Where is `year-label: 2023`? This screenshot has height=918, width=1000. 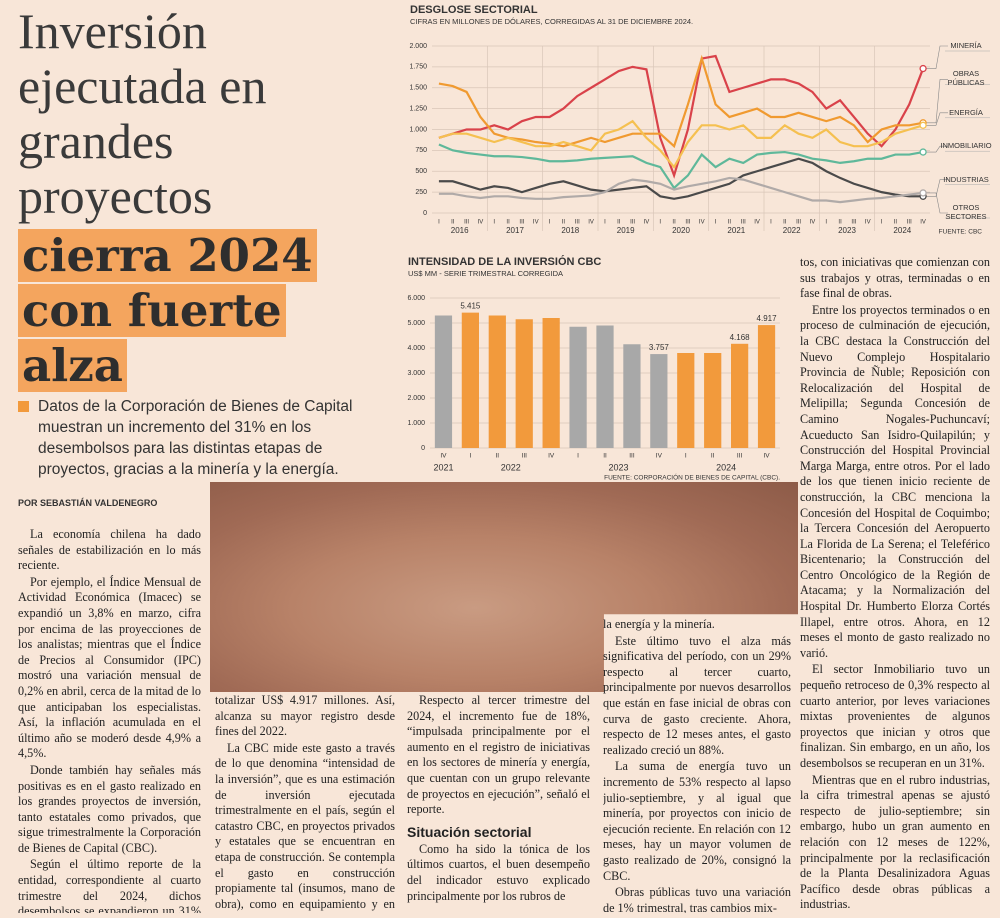
year-label: 2023 is located at coordinates (618, 467).